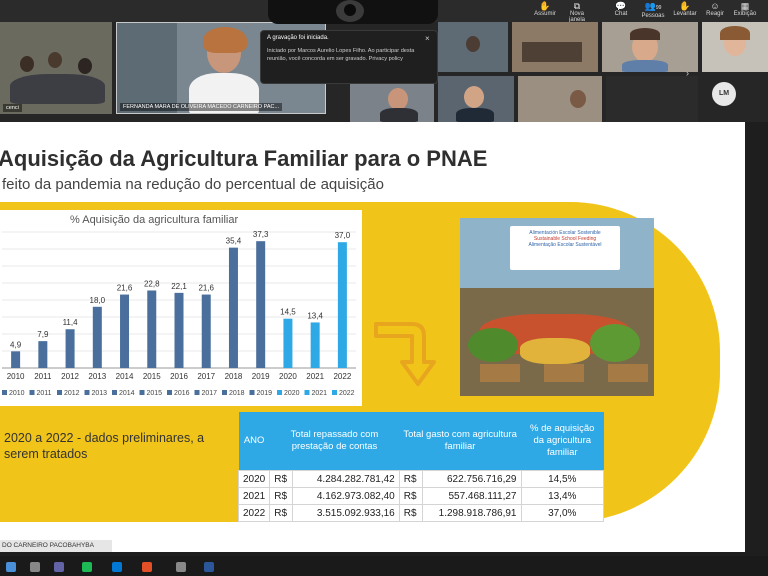 Image resolution: width=768 pixels, height=576 pixels. Describe the element at coordinates (334, 441) in the screenshot. I see `table-header-repassado: Total repassado com prestação de contas` at that location.